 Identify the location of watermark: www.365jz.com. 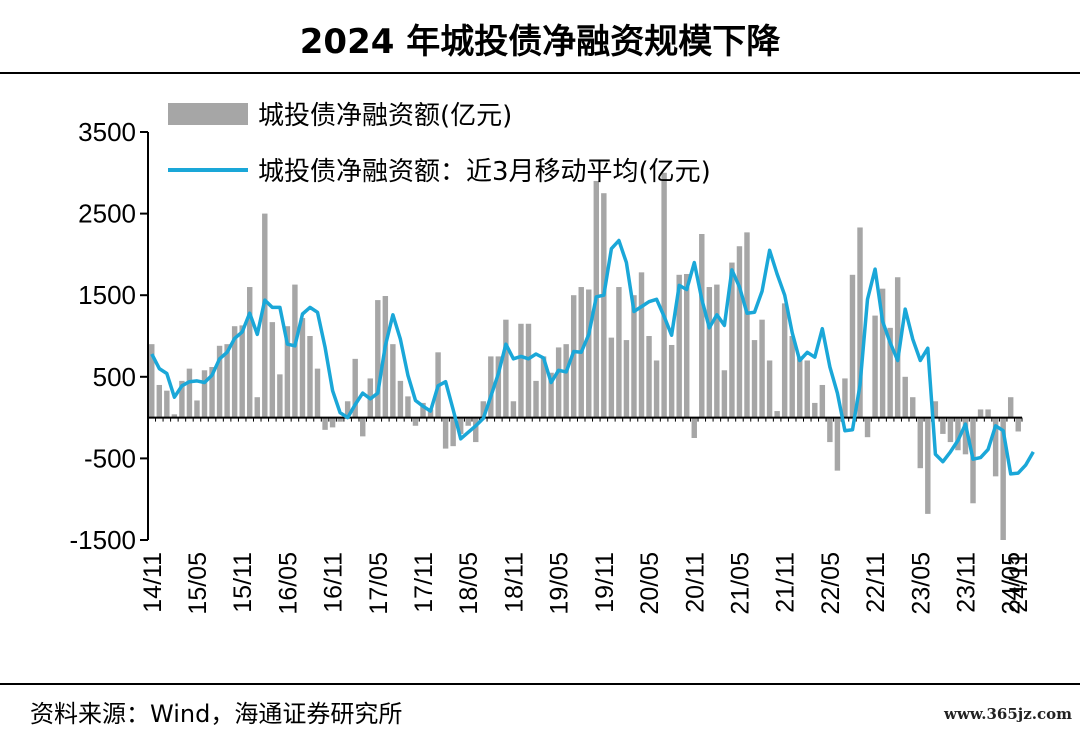
(1008, 714).